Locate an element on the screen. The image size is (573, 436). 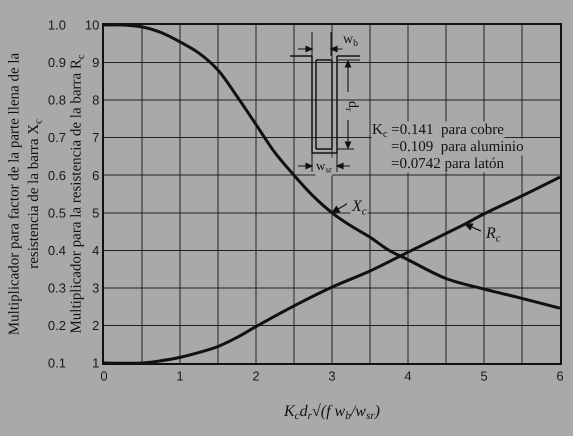
y2-tick-label: 0.6 is located at coordinates (57, 175).